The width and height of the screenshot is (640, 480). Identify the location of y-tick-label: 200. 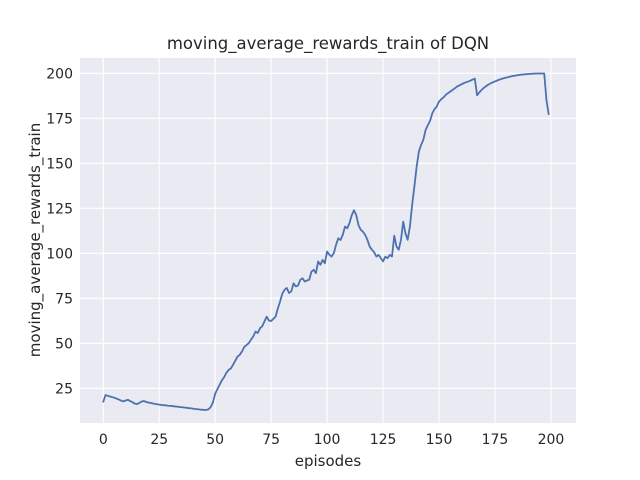
(59, 74).